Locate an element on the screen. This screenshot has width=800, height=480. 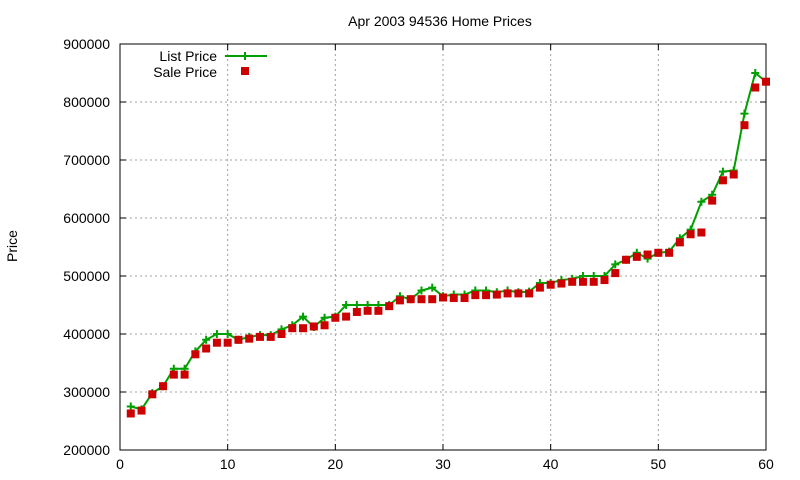
y-tick-label: 500000 is located at coordinates (86, 276).